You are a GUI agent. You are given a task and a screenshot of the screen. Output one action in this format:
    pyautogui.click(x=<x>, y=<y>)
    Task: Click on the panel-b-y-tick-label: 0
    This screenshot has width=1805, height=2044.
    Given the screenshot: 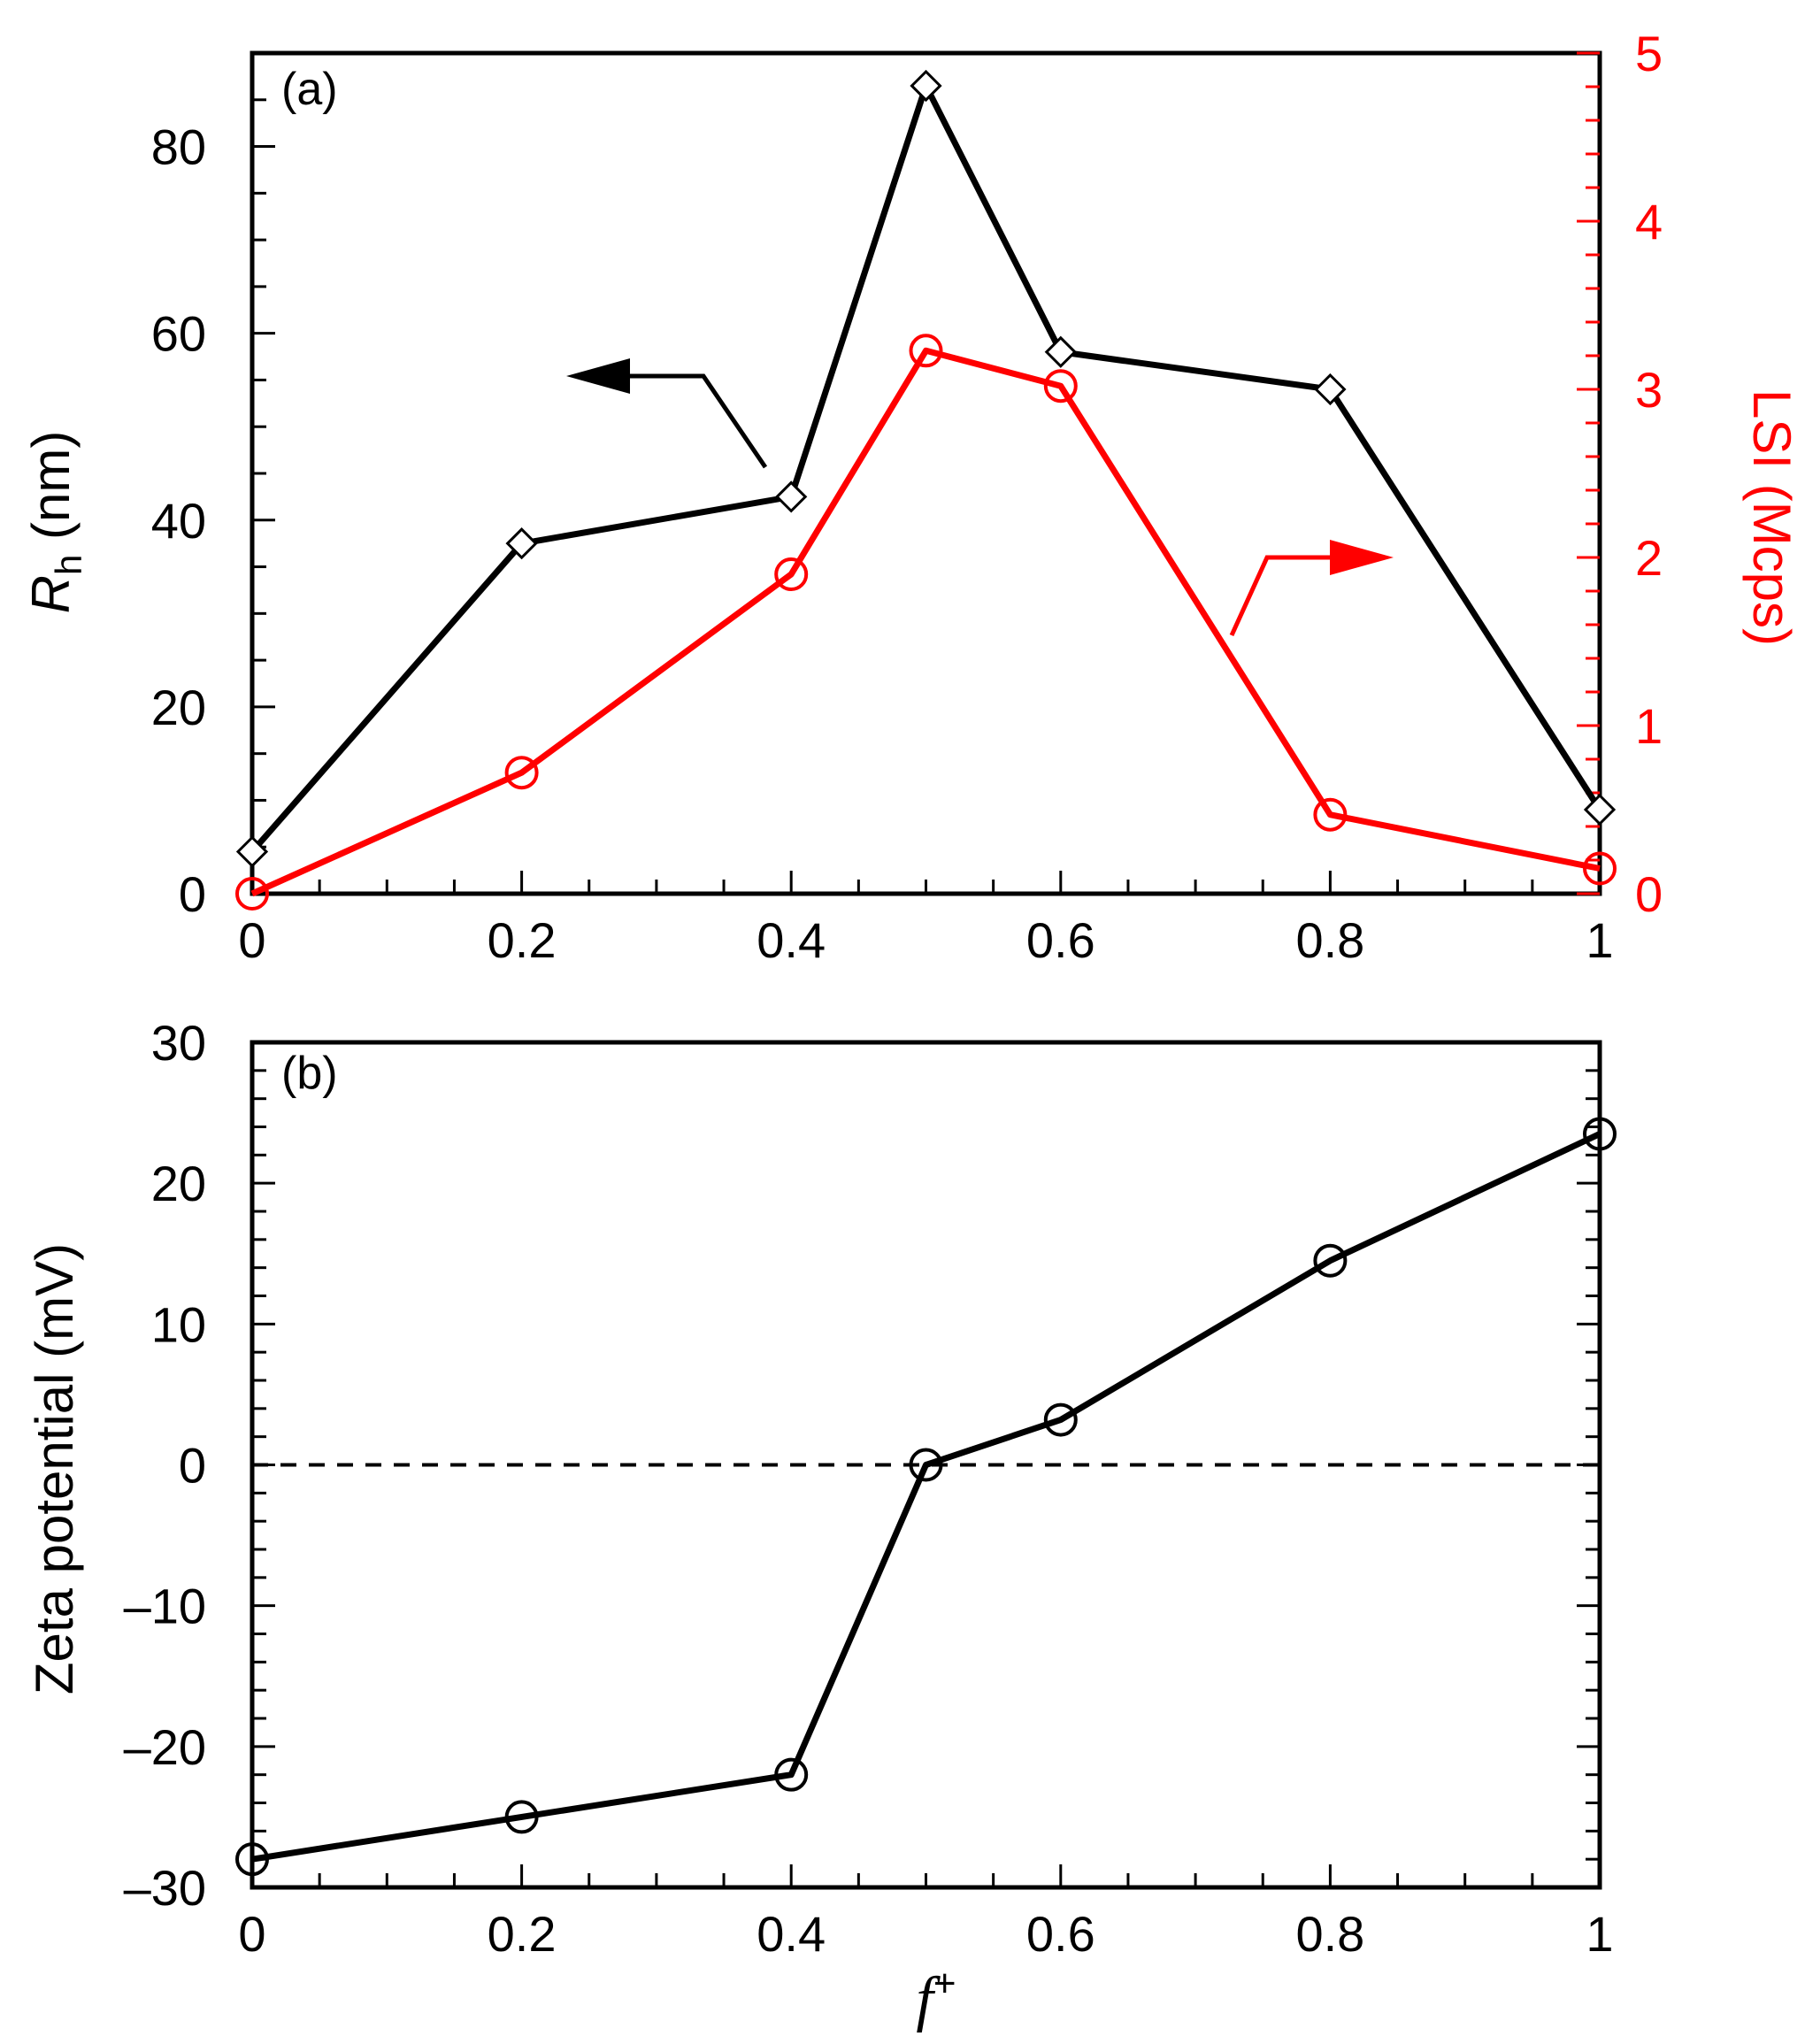 What is the action you would take?
    pyautogui.click(x=192, y=1466)
    